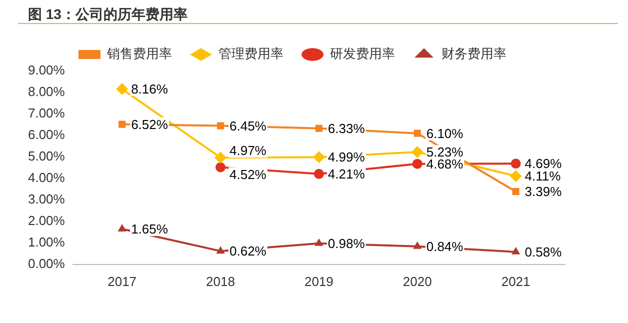 This screenshot has width=628, height=323. Describe the element at coordinates (515, 281) in the screenshot. I see `x-tick-label: 2021` at that location.